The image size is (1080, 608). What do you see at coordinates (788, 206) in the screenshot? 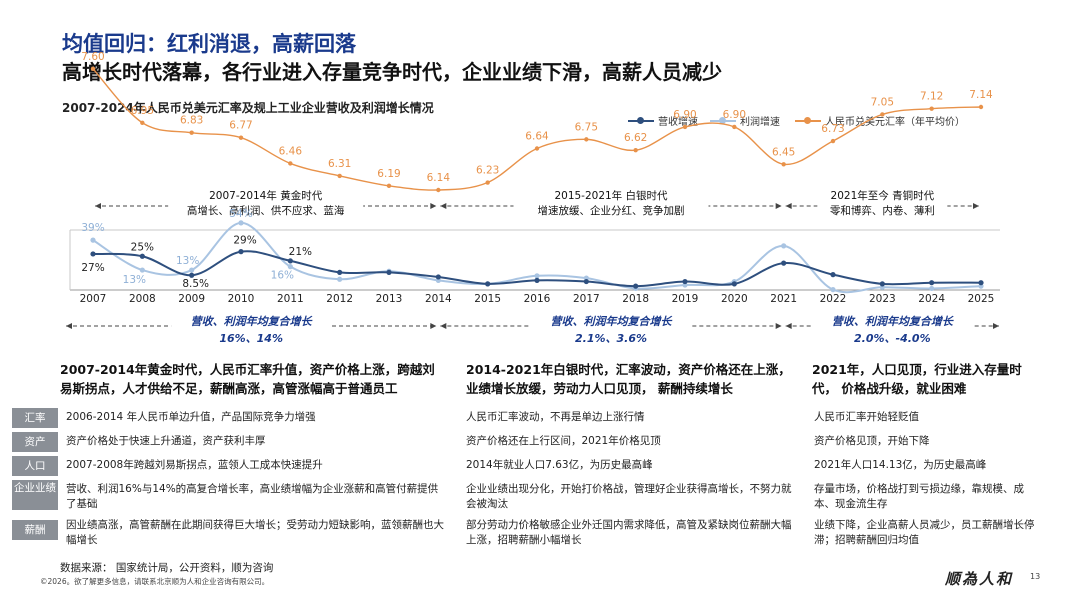
I see `era-arrow-left` at bounding box center [788, 206].